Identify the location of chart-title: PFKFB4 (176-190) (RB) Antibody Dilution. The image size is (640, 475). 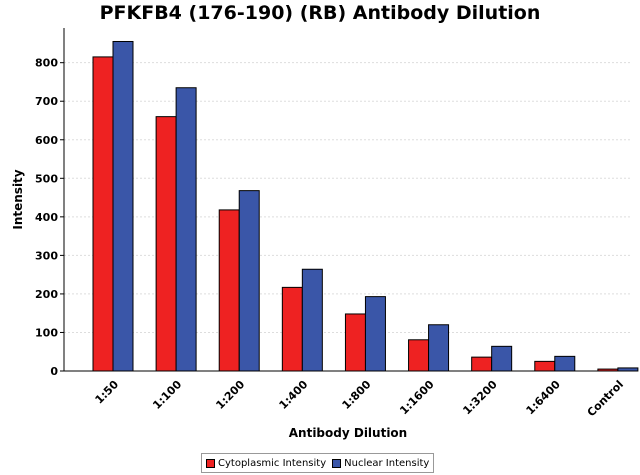
(320, 13).